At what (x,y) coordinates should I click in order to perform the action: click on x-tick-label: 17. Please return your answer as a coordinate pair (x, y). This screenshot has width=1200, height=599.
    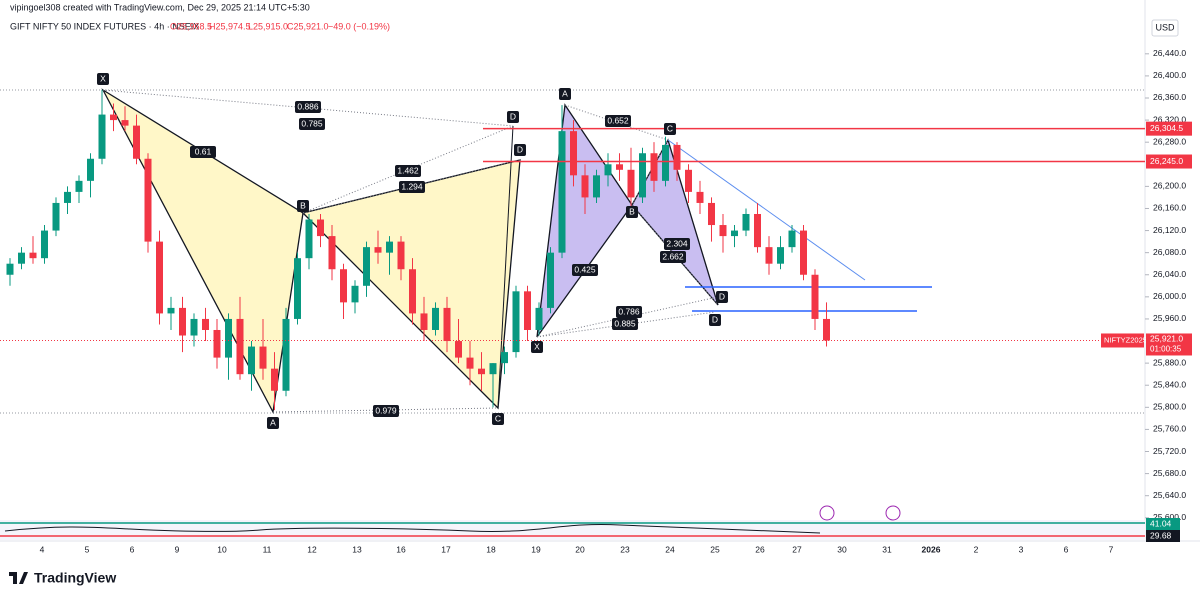
    Looking at the image, I should click on (446, 549).